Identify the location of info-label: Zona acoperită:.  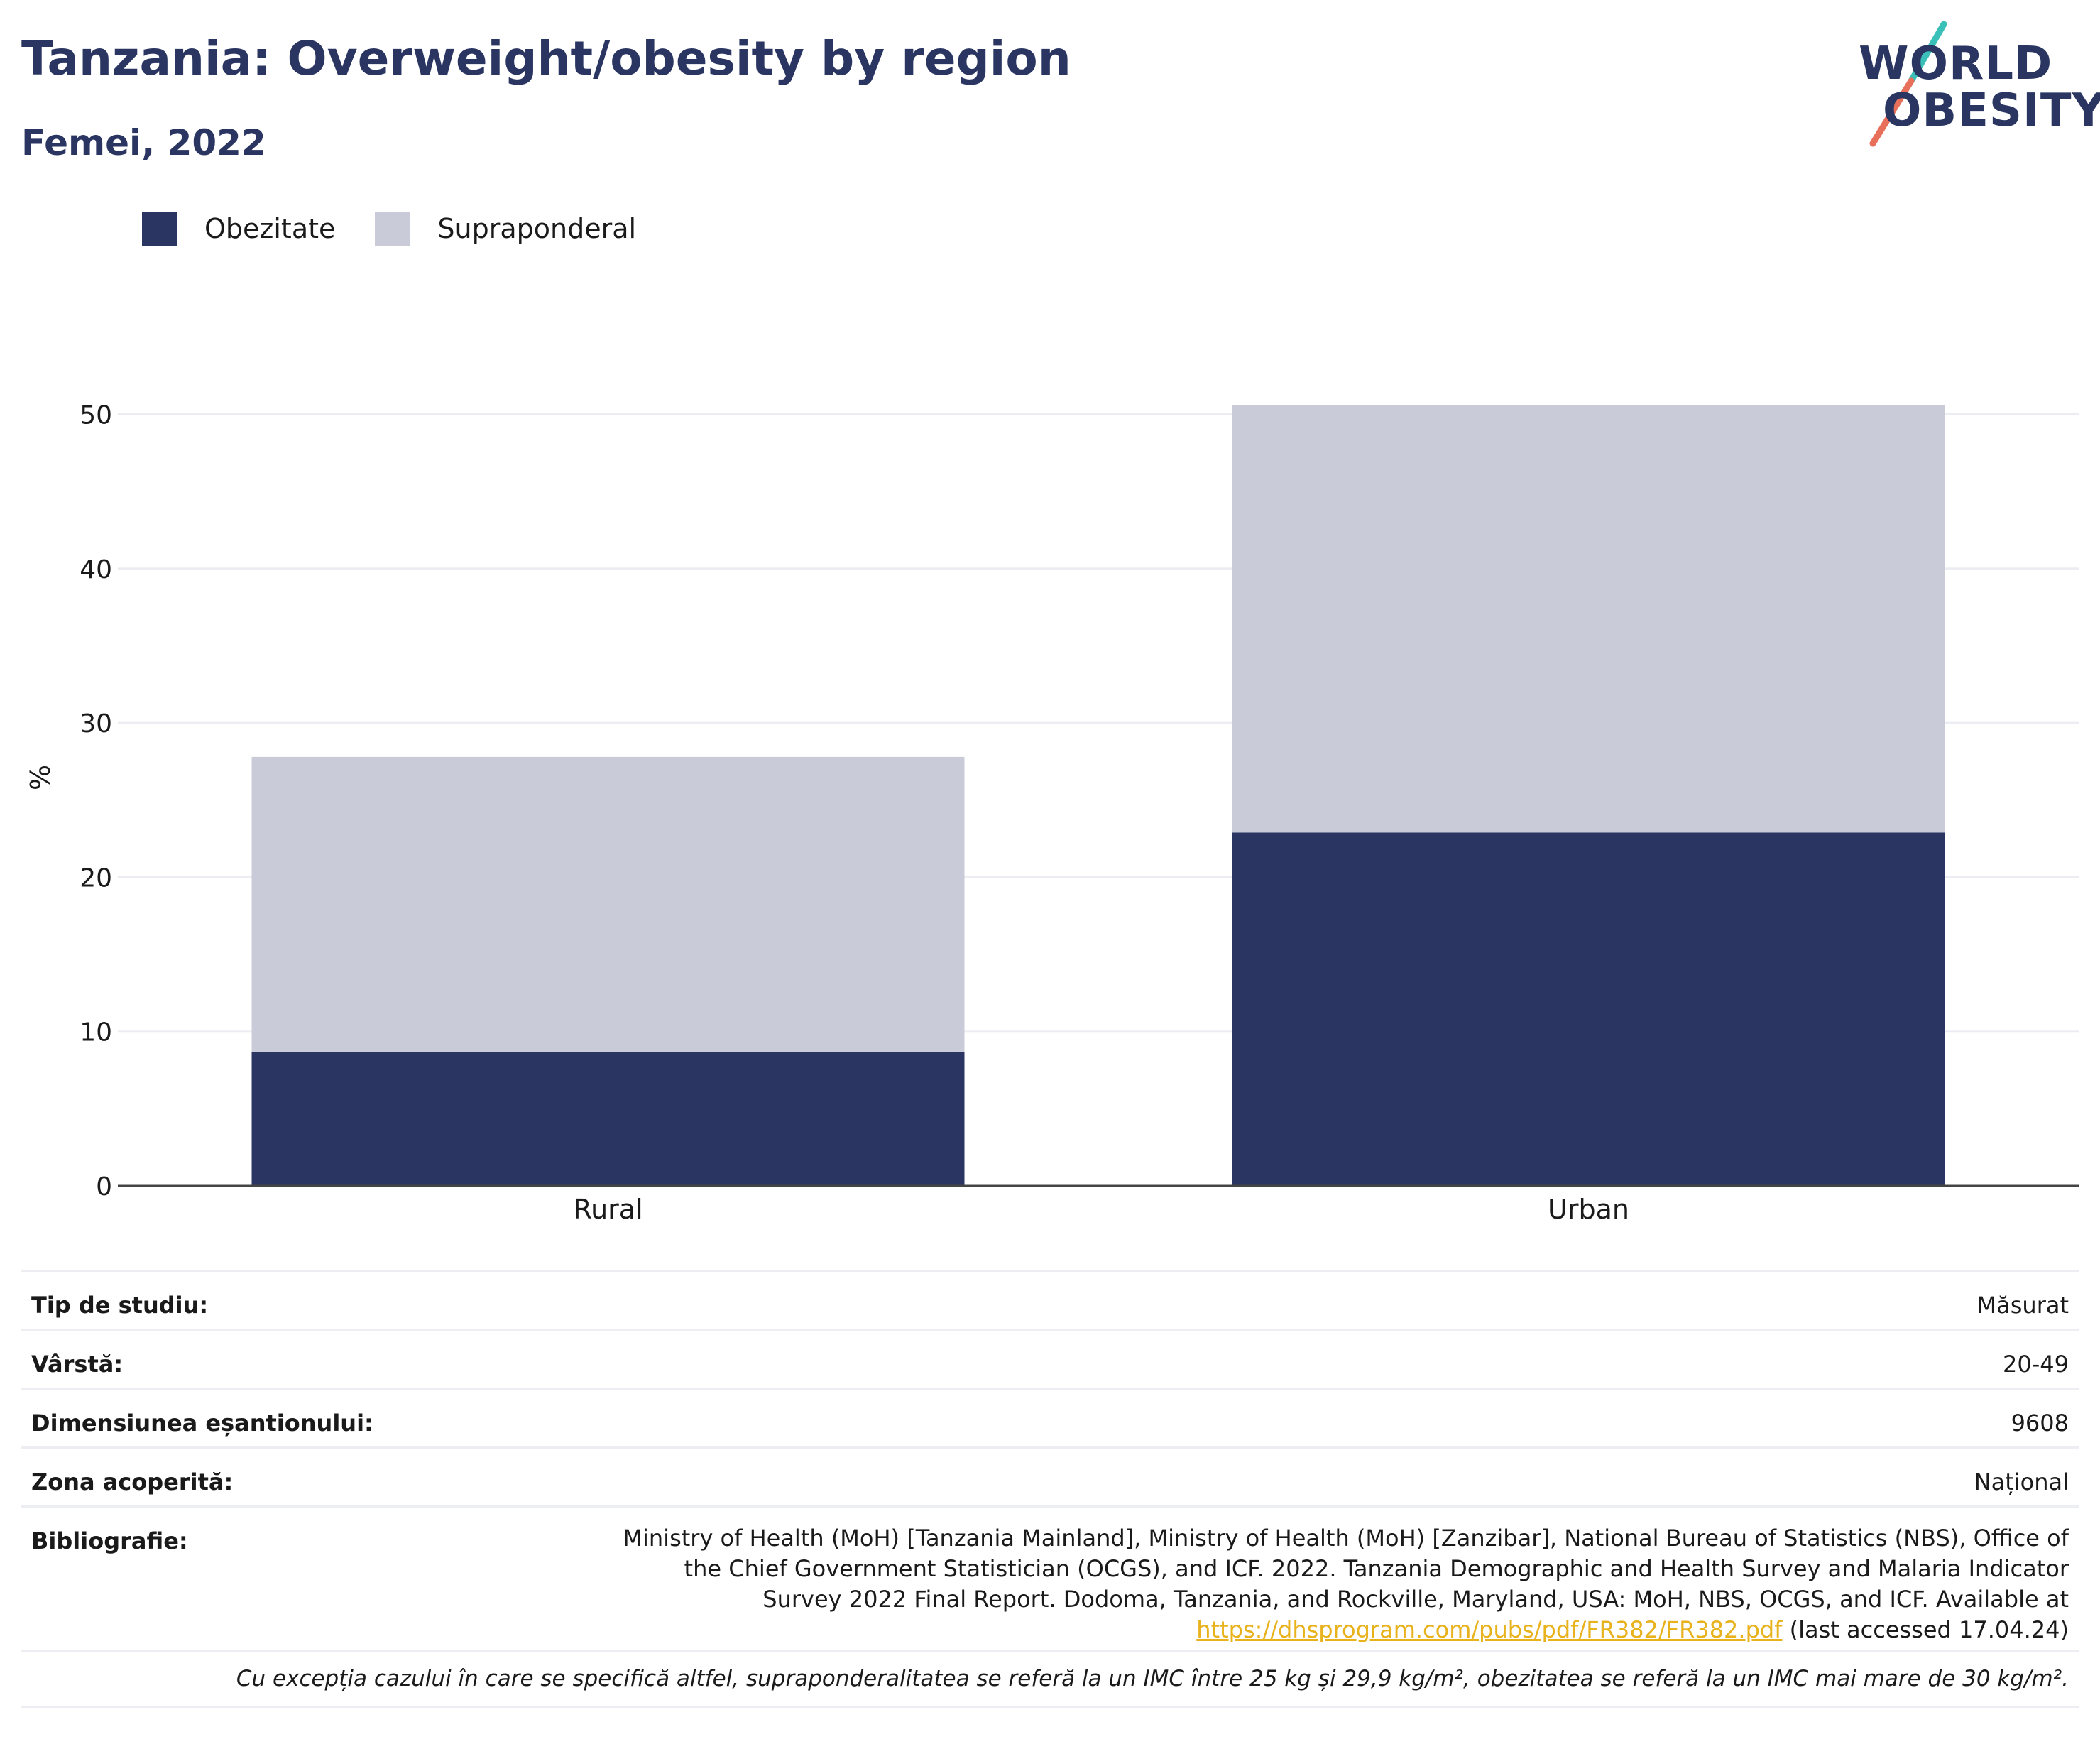
(132, 1482).